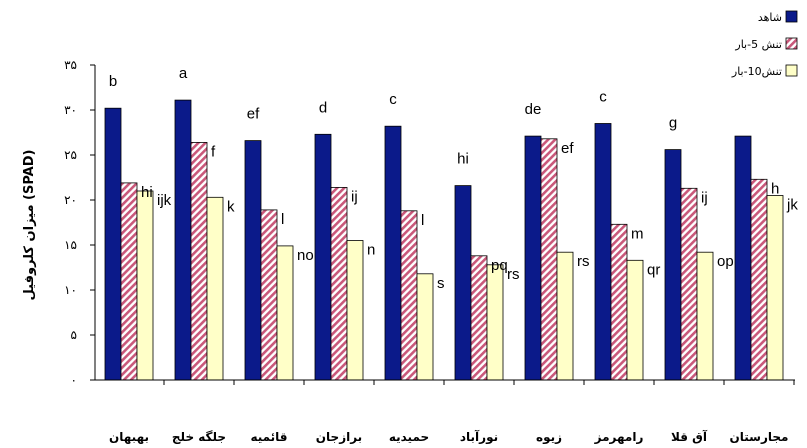 The image size is (807, 448). I want to click on y-tick-label: ۲۰, so click(70, 200).